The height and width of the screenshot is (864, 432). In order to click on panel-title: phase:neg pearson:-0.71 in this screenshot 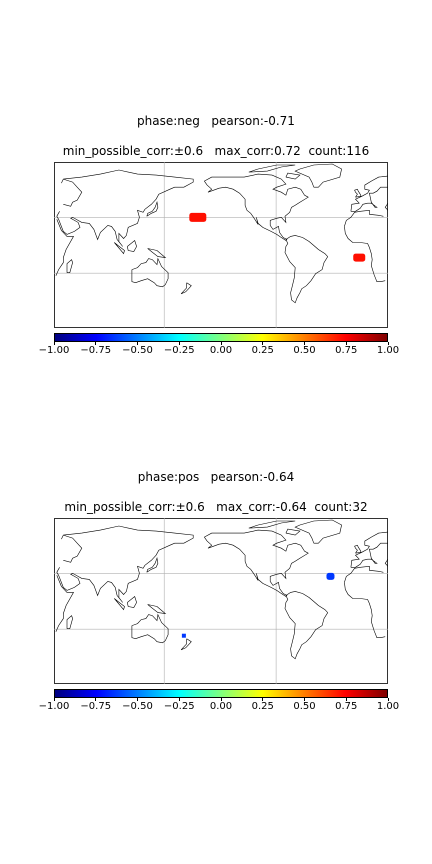, I will do `click(216, 121)`.